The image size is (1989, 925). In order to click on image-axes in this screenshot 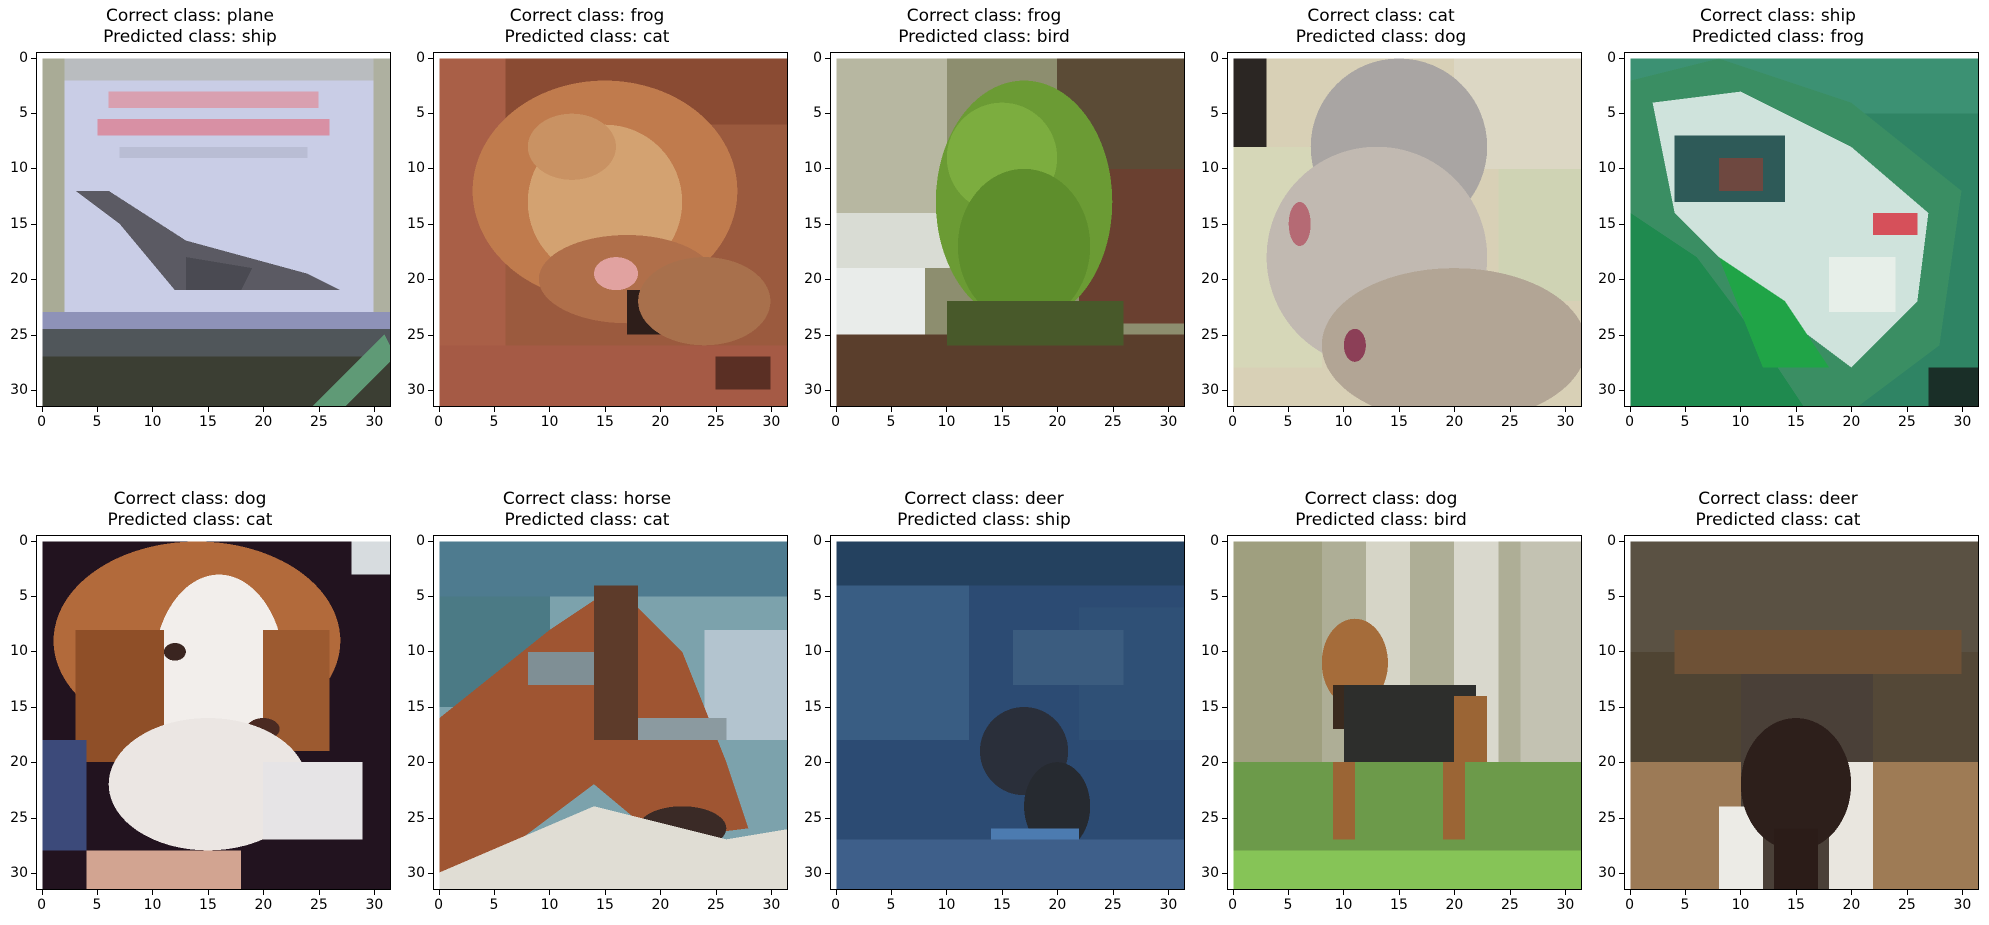, I will do `click(610, 712)`.